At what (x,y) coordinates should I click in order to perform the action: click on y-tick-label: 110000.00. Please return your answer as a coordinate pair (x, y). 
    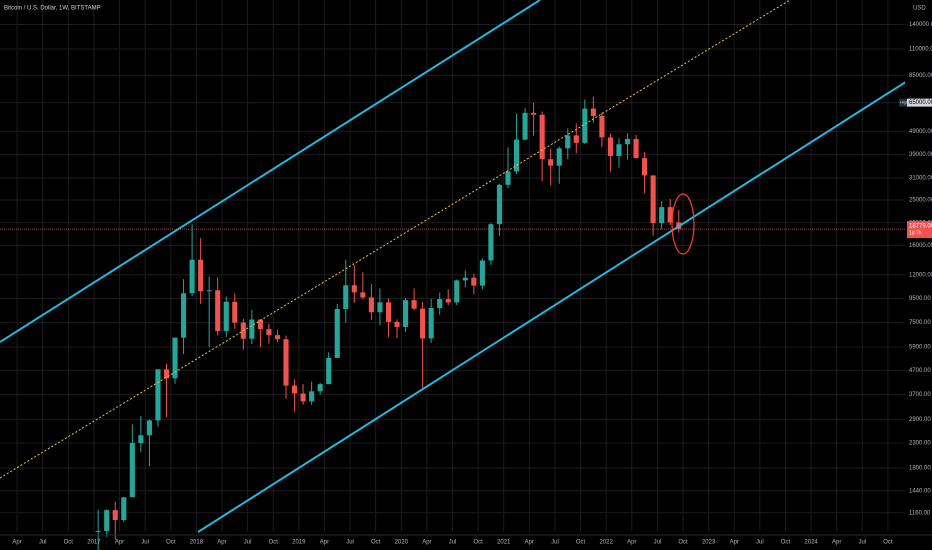
    Looking at the image, I should click on (920, 50).